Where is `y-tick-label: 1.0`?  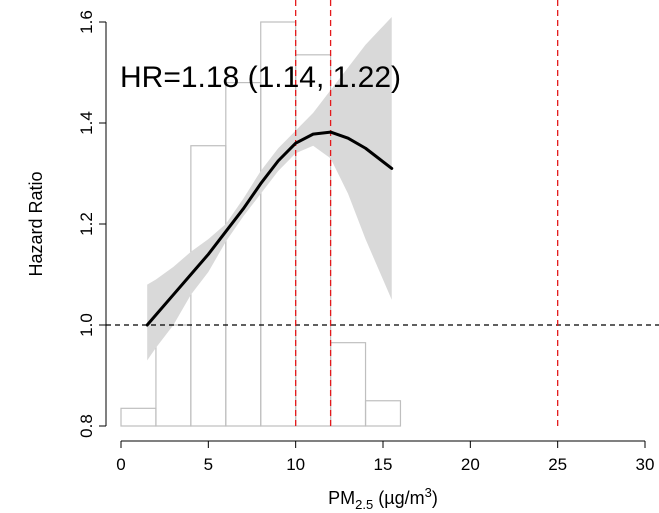
y-tick-label: 1.0 is located at coordinates (86, 325).